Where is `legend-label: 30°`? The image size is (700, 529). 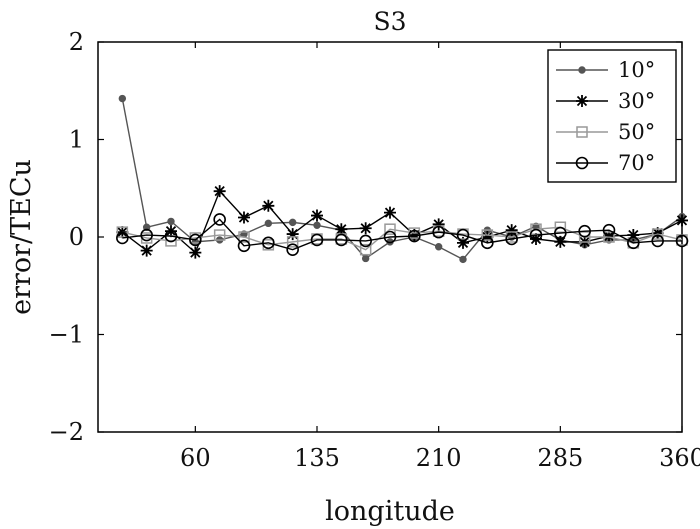 legend-label: 30° is located at coordinates (636, 101).